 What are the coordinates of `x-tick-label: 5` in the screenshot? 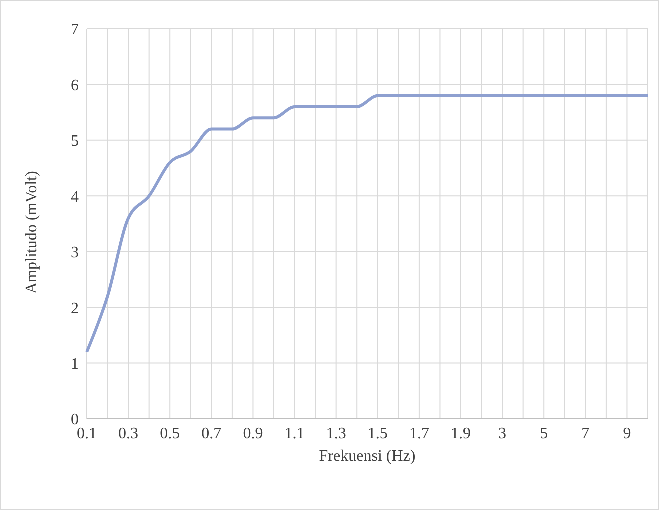 It's located at (544, 433).